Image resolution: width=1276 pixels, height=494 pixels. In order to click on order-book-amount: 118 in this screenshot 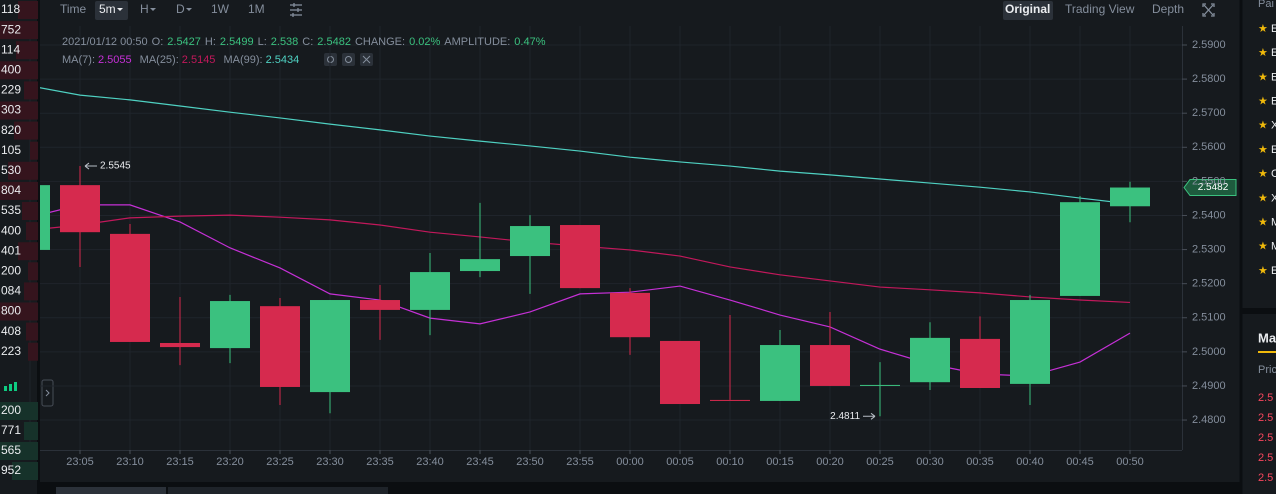, I will do `click(10, 9)`.